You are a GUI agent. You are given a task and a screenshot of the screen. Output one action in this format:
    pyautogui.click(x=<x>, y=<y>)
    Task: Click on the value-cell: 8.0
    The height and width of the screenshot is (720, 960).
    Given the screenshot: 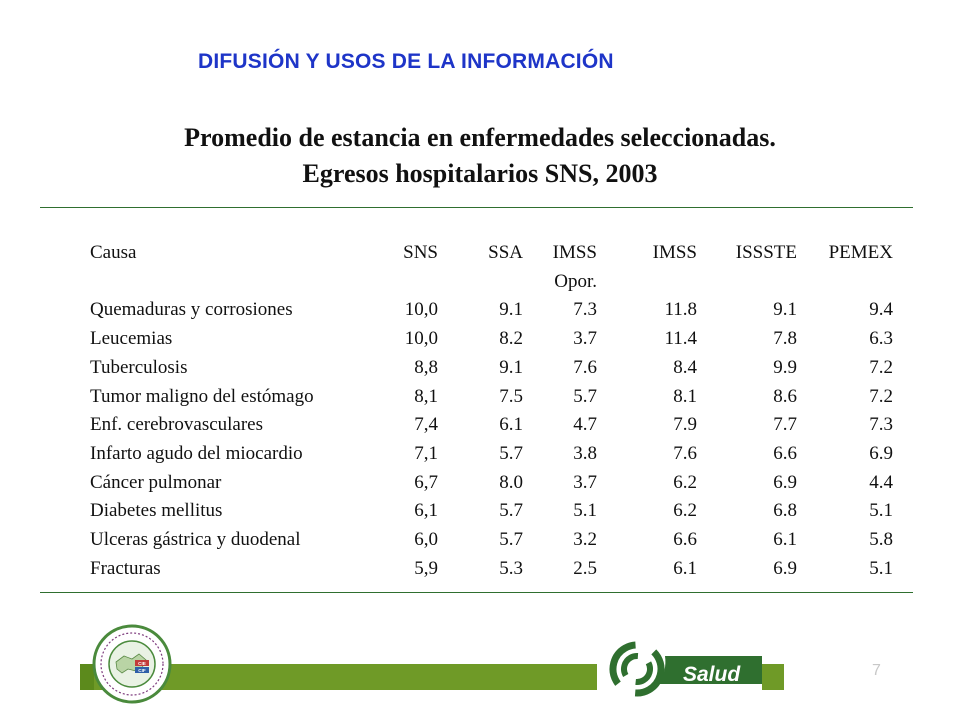 What is the action you would take?
    pyautogui.click(x=511, y=482)
    